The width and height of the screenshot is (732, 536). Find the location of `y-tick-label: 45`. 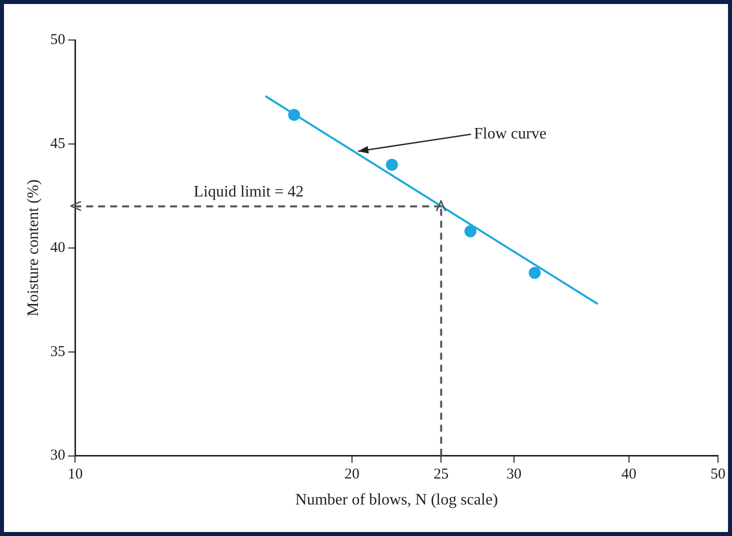

y-tick-label: 45 is located at coordinates (58, 144).